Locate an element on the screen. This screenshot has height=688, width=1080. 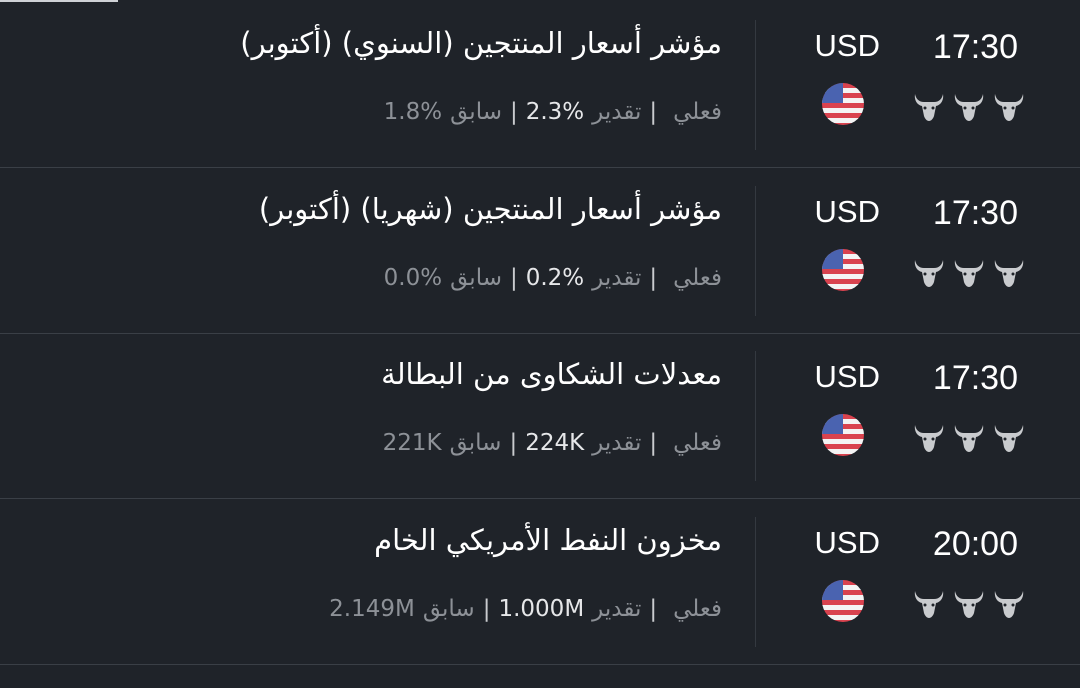
top-indicator is located at coordinates (59, 1).